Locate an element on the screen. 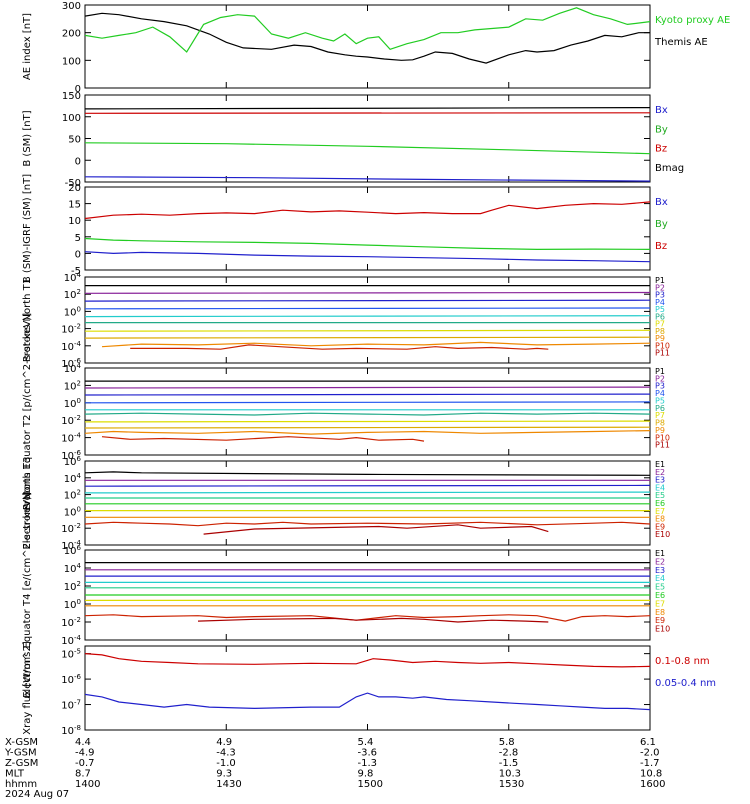  orbit-value-3-2: -1.0 is located at coordinates (226, 763).